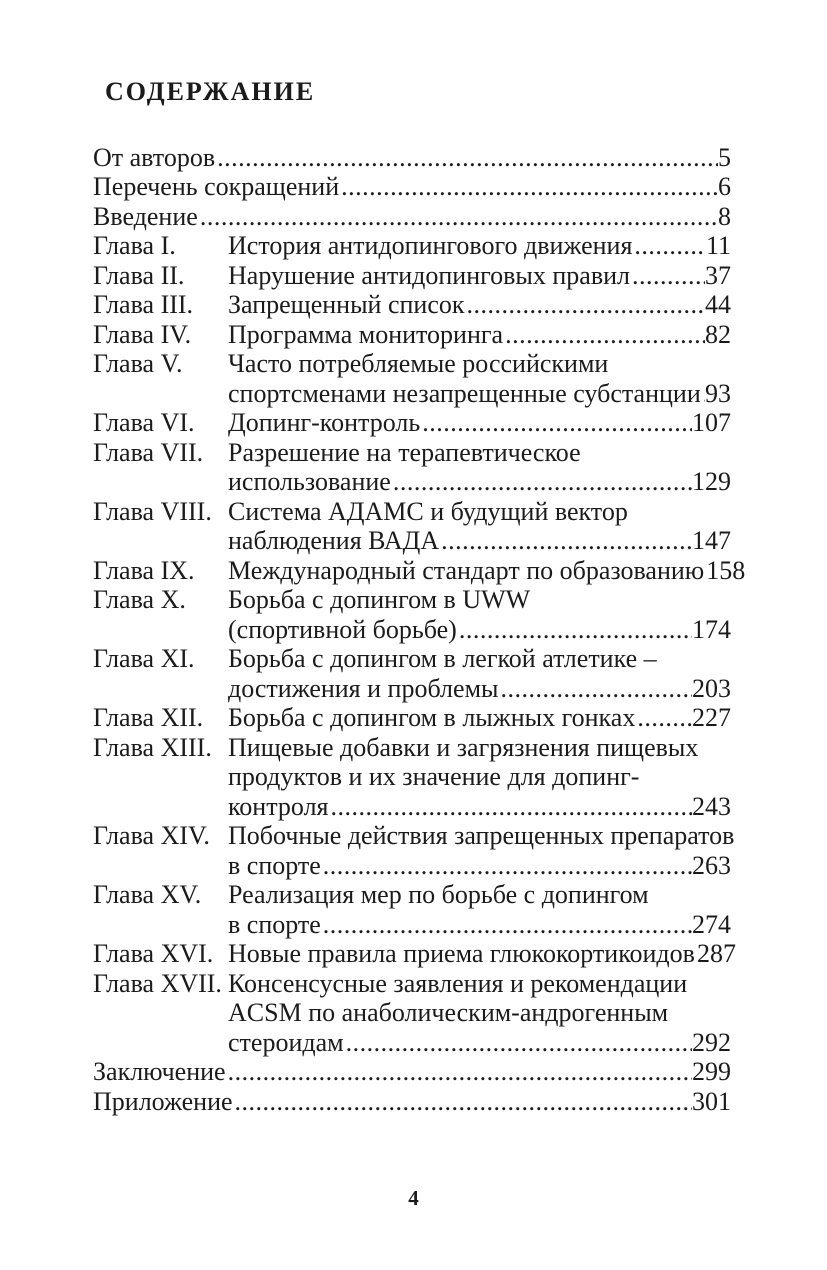  I want to click on entry-body: Запрещенный список 44, so click(479, 305).